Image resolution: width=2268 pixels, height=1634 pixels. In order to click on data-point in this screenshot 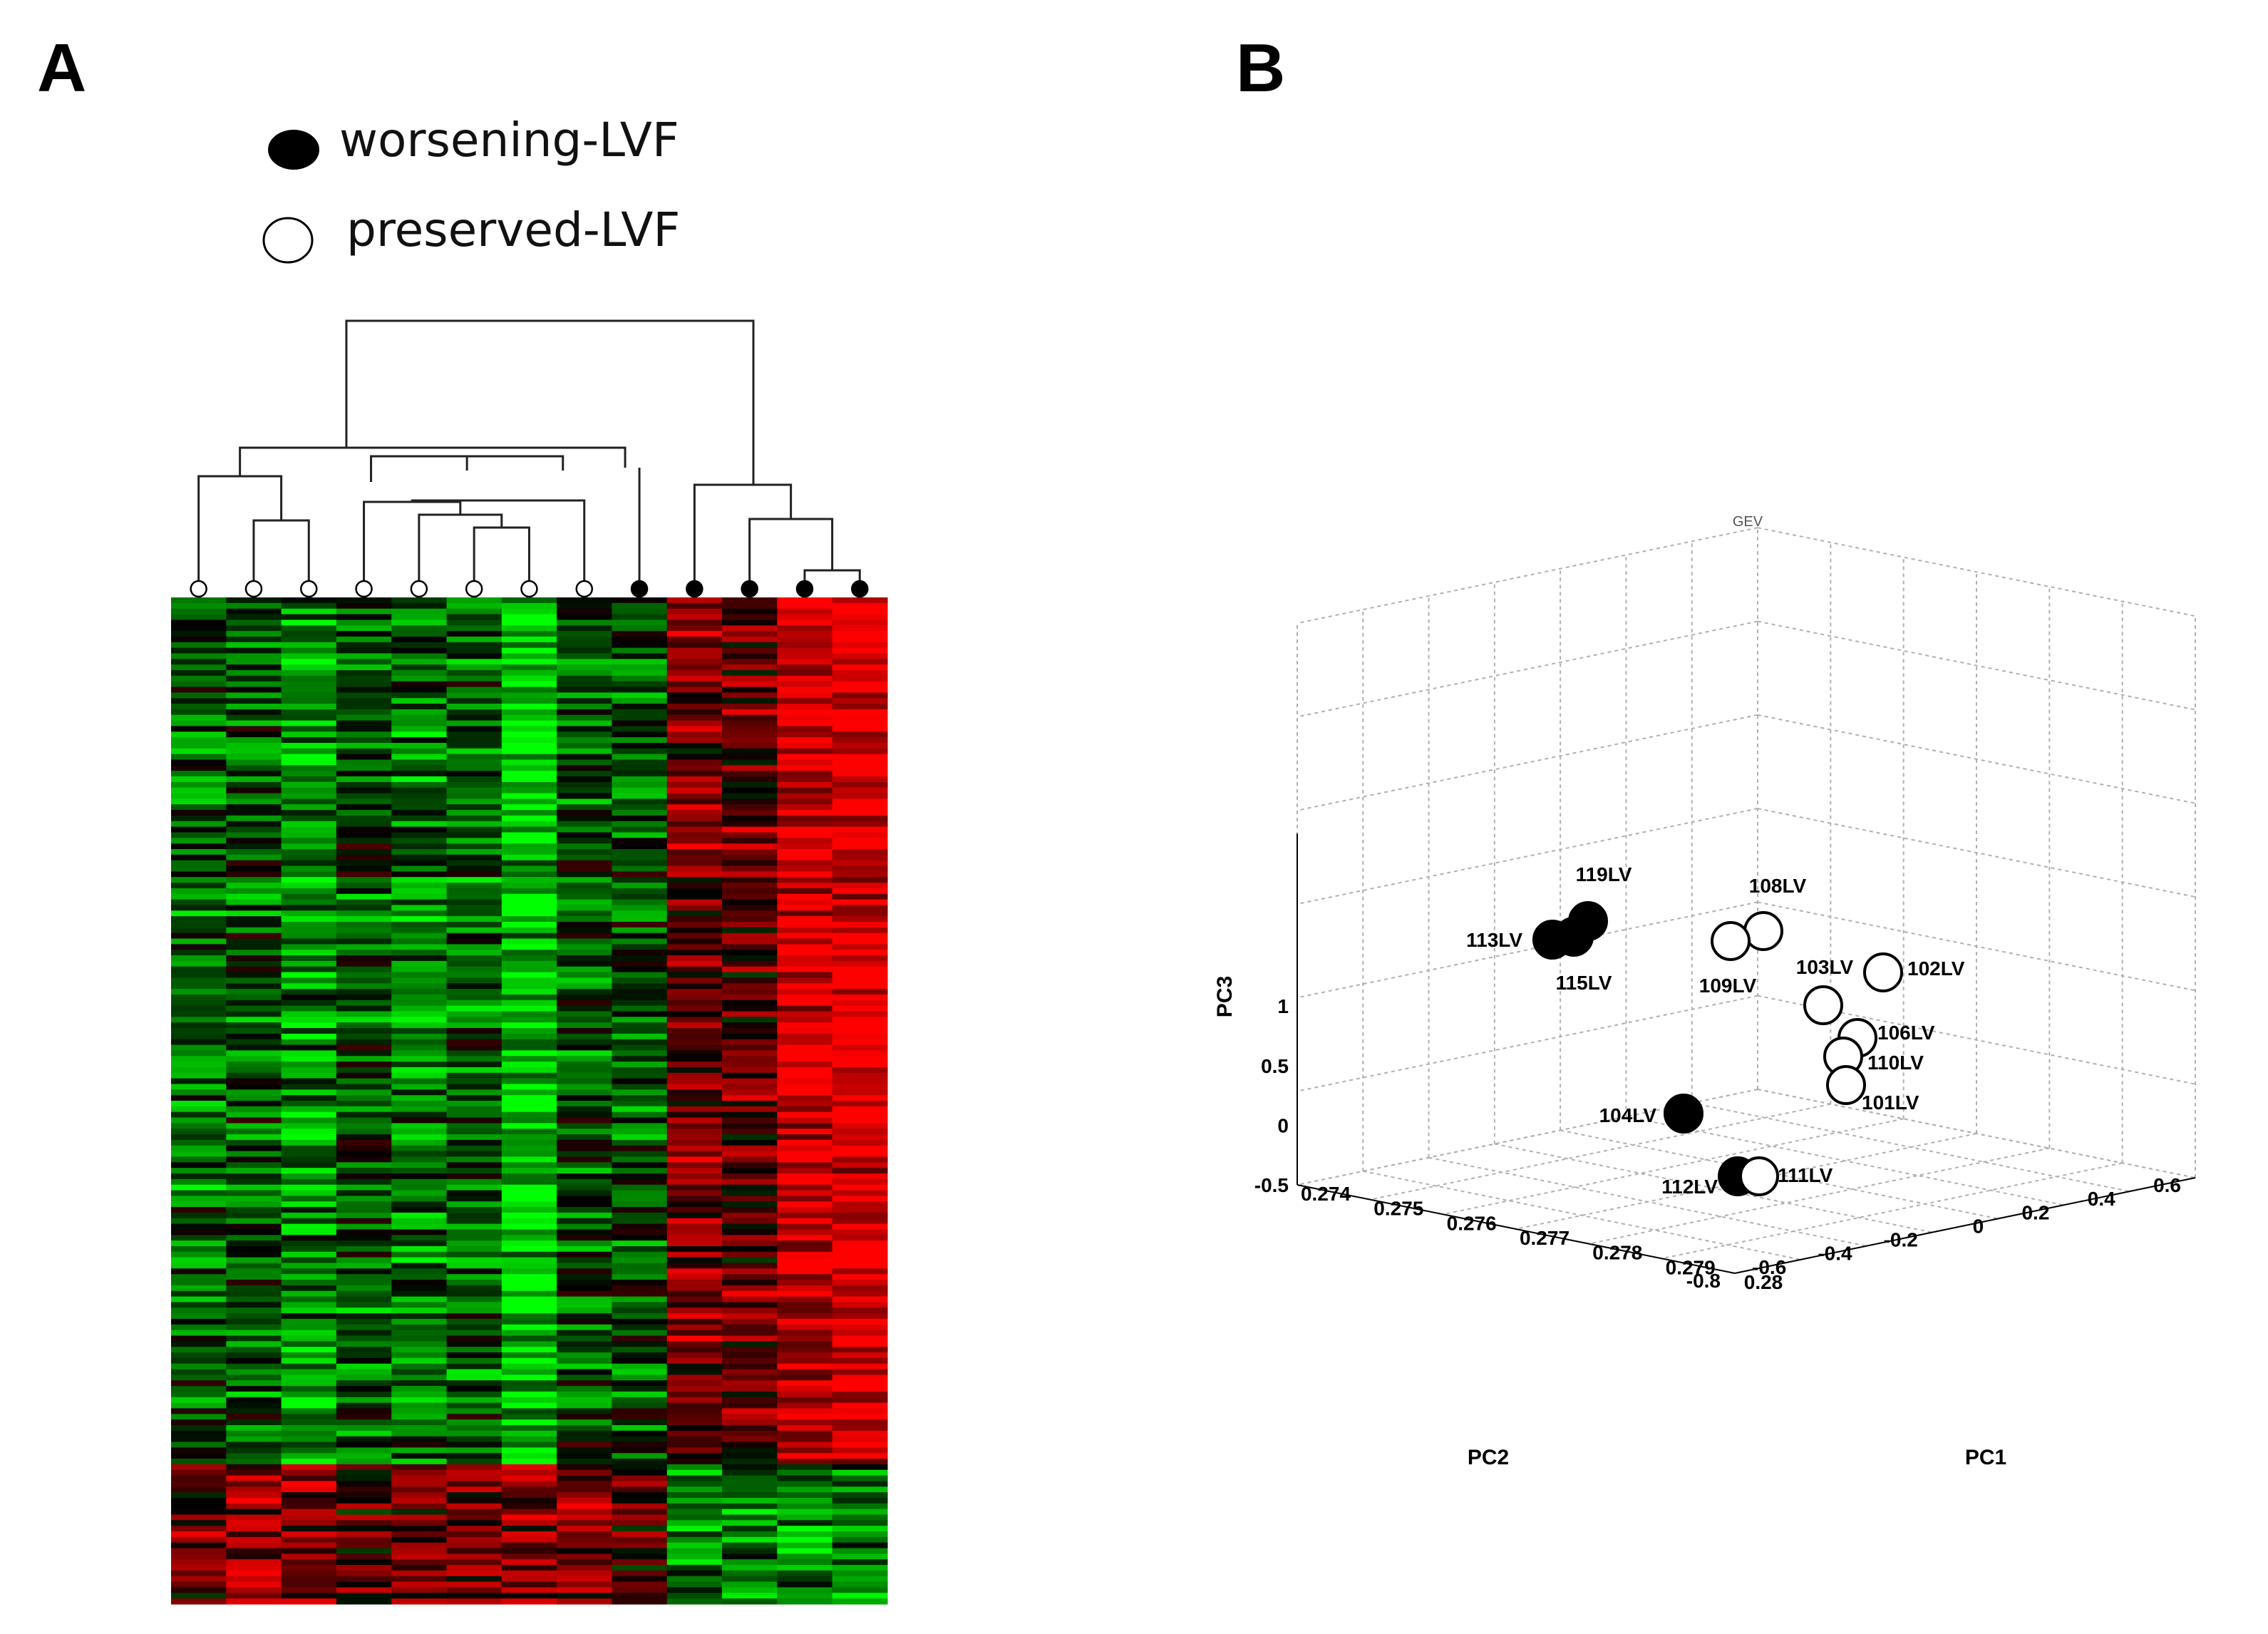, I will do `click(1759, 1176)`.